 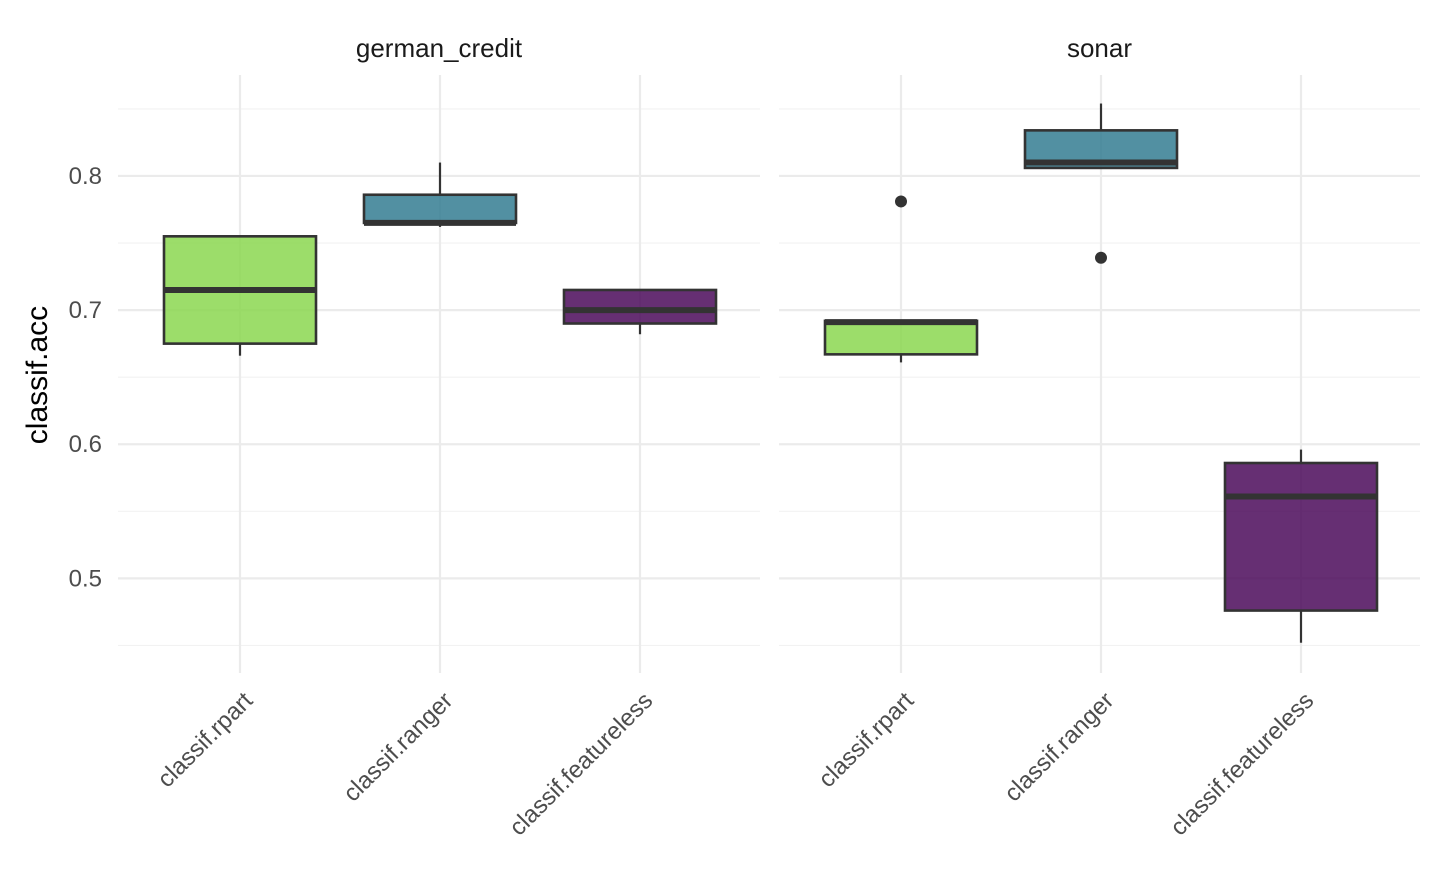 What do you see at coordinates (85, 444) in the screenshot?
I see `y-tick-label: 0.6` at bounding box center [85, 444].